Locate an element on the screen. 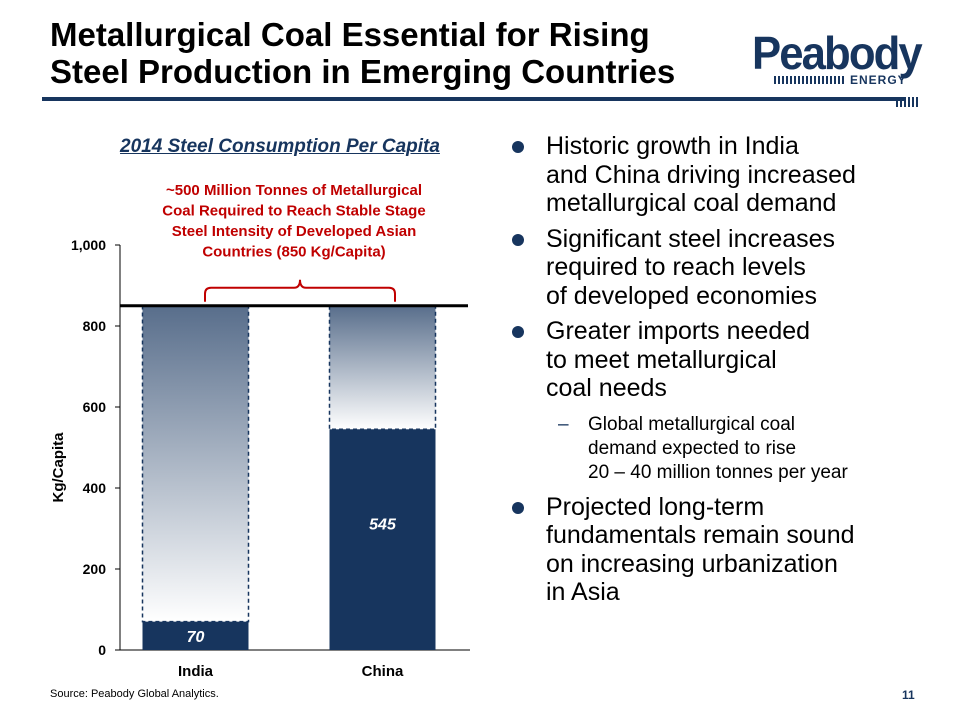 Image resolution: width=960 pixels, height=720 pixels. peabody-logo: Peabody ENERGY is located at coordinates (837, 58).